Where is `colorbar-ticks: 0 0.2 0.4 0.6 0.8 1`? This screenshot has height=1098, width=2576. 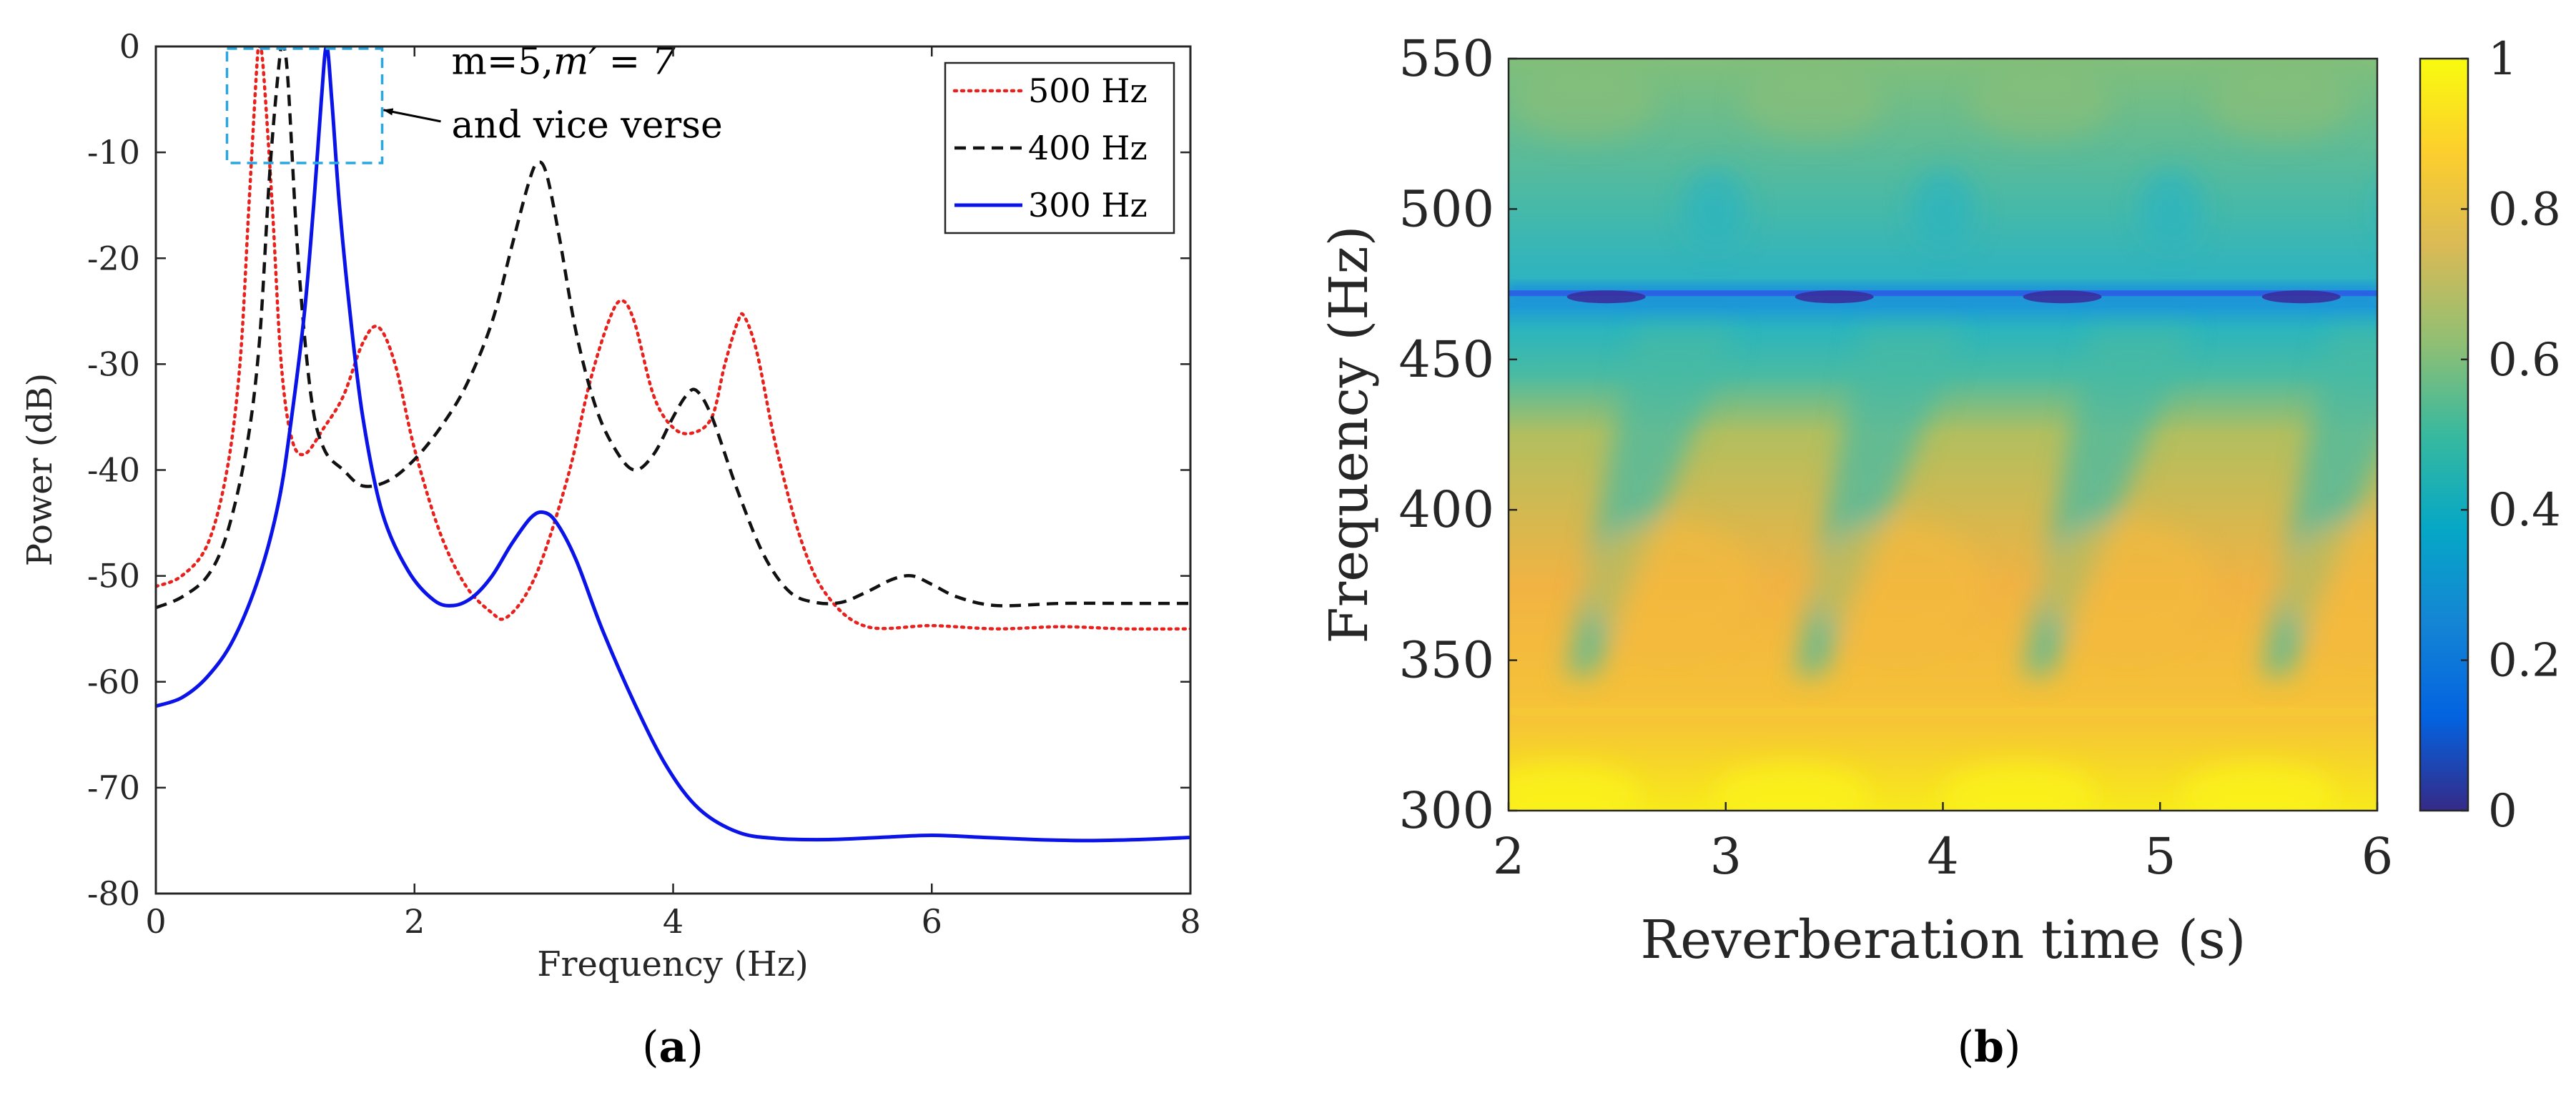 colorbar-ticks: 0 0.2 0.4 0.6 0.8 1 is located at coordinates (2511, 435).